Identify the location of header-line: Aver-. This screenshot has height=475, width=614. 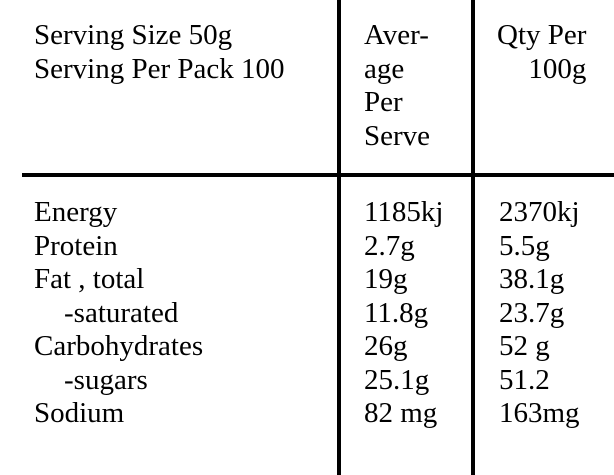
(396, 35).